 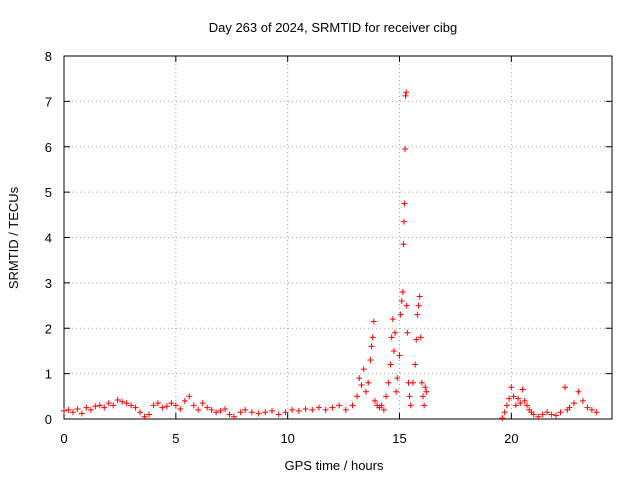 What do you see at coordinates (287, 438) in the screenshot?
I see `x-tick-label: 10` at bounding box center [287, 438].